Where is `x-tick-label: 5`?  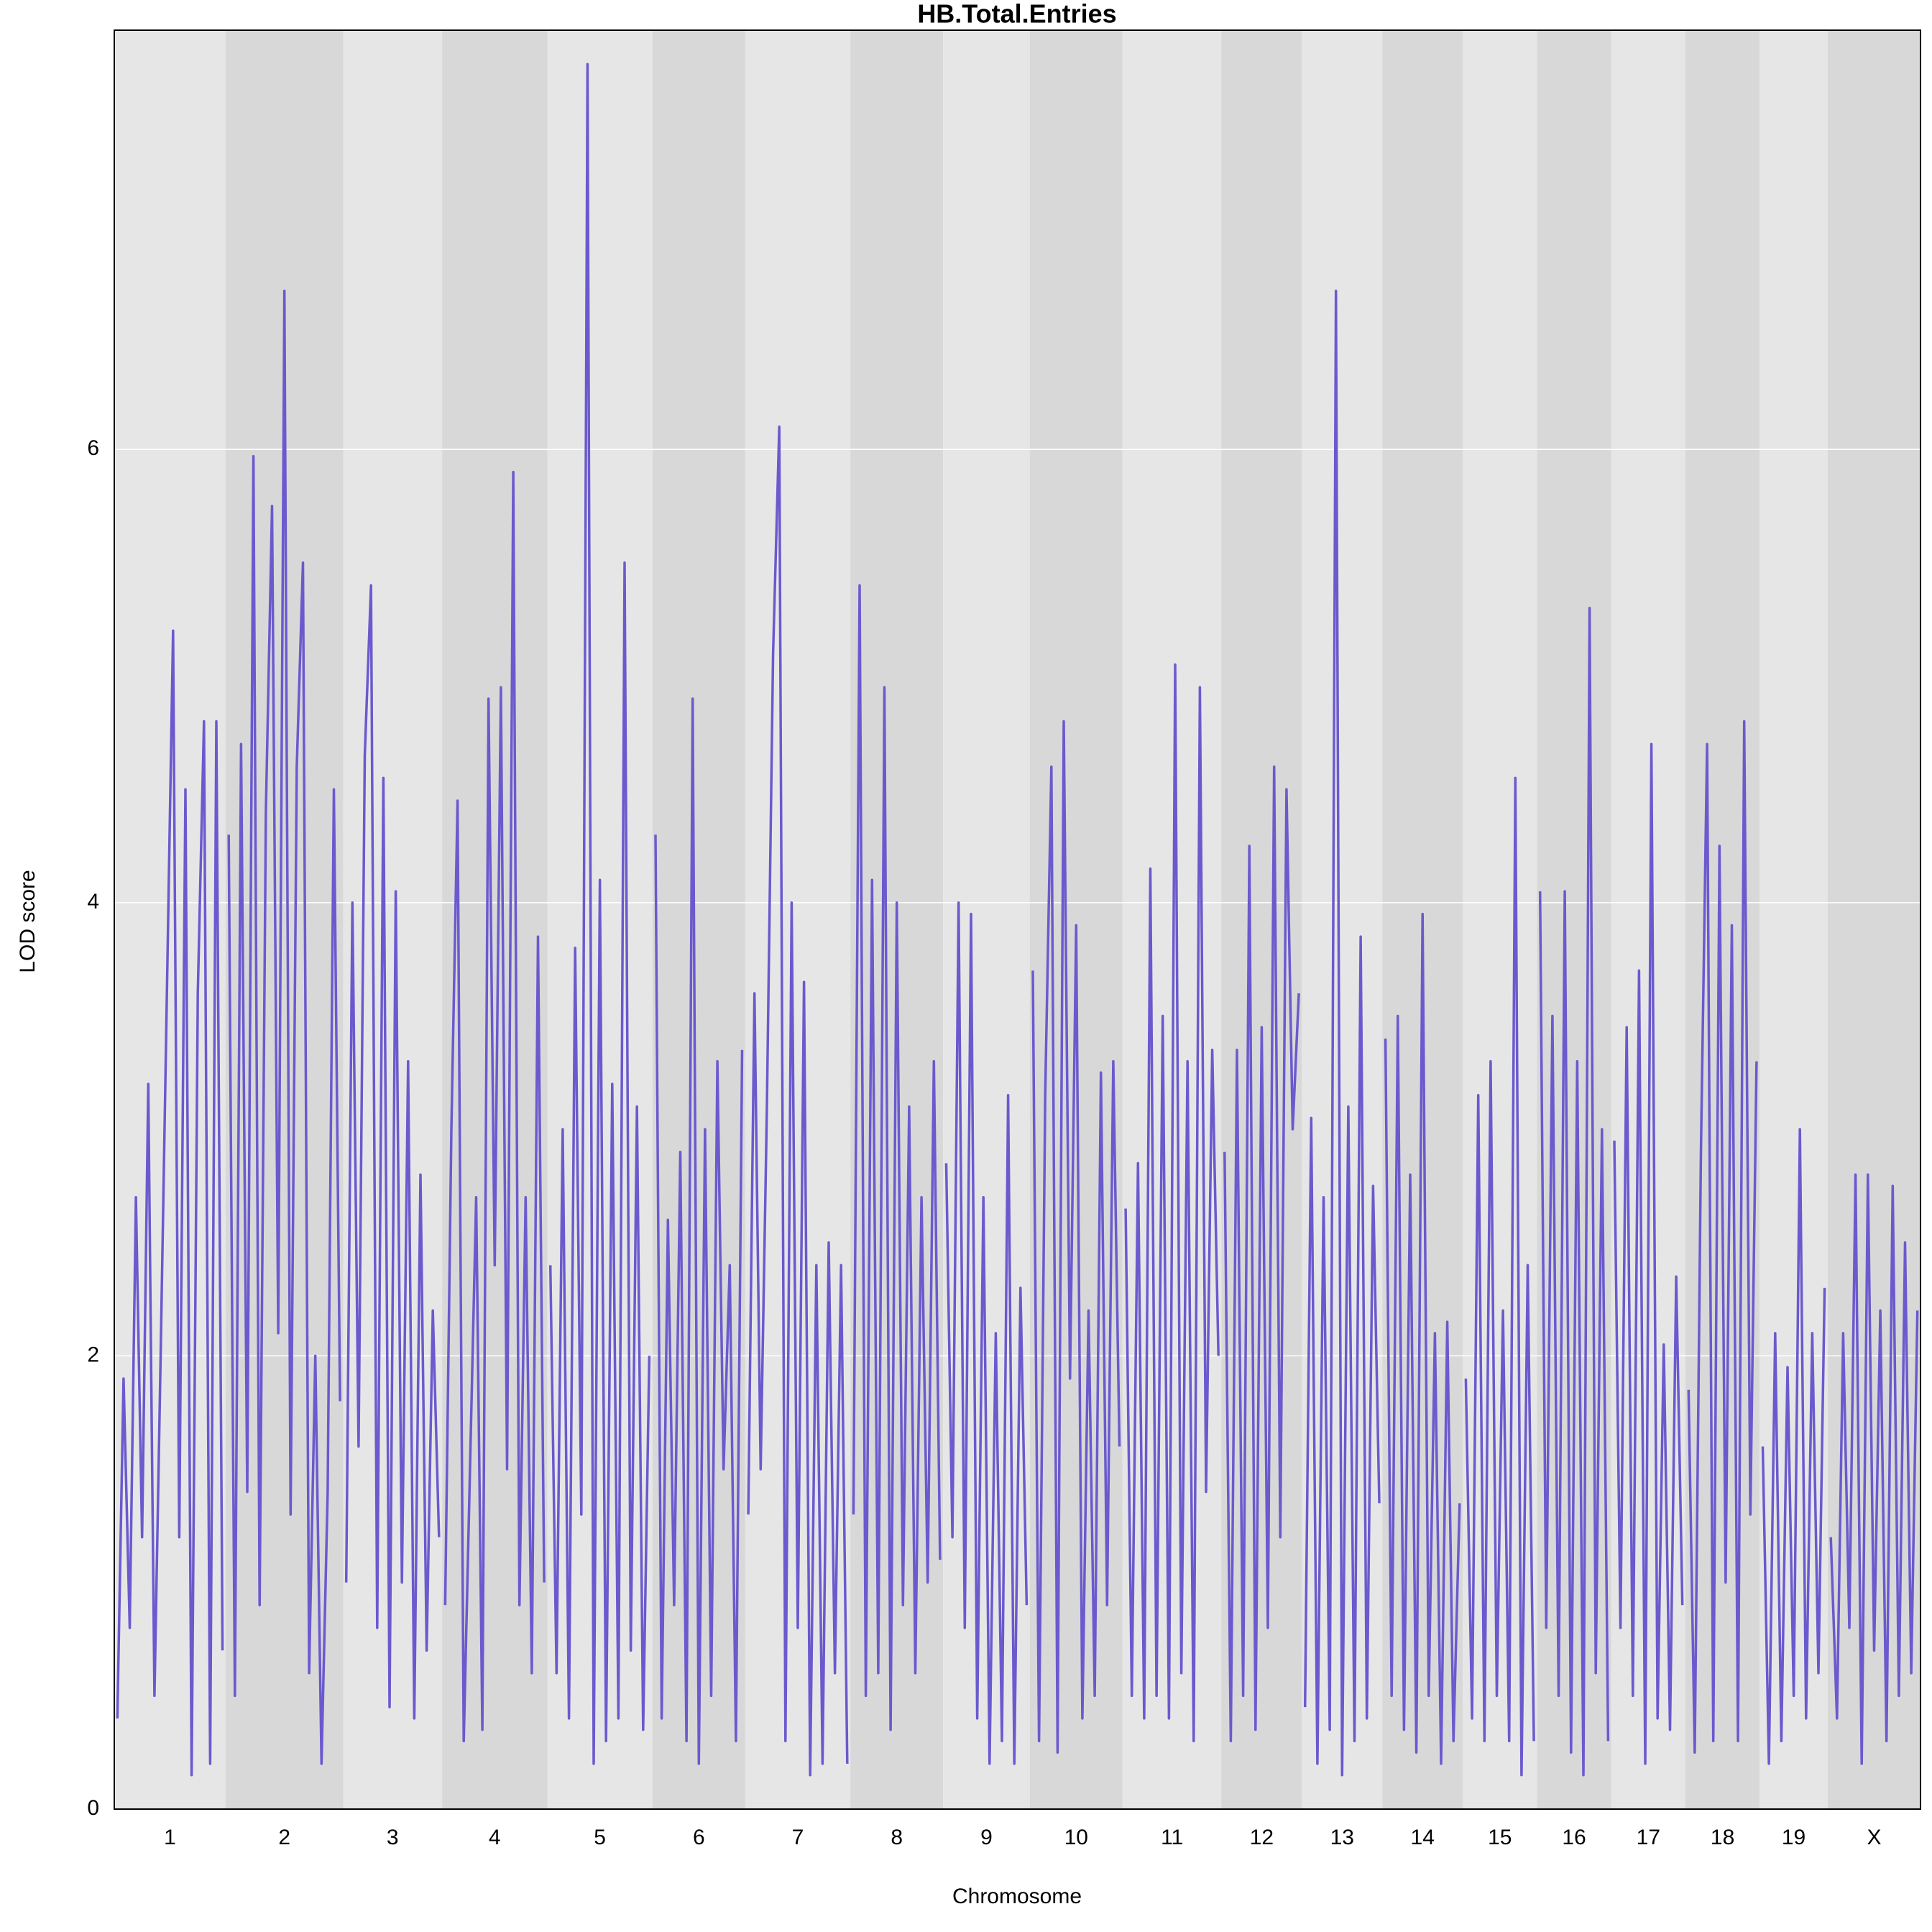 x-tick-label: 5 is located at coordinates (600, 1837).